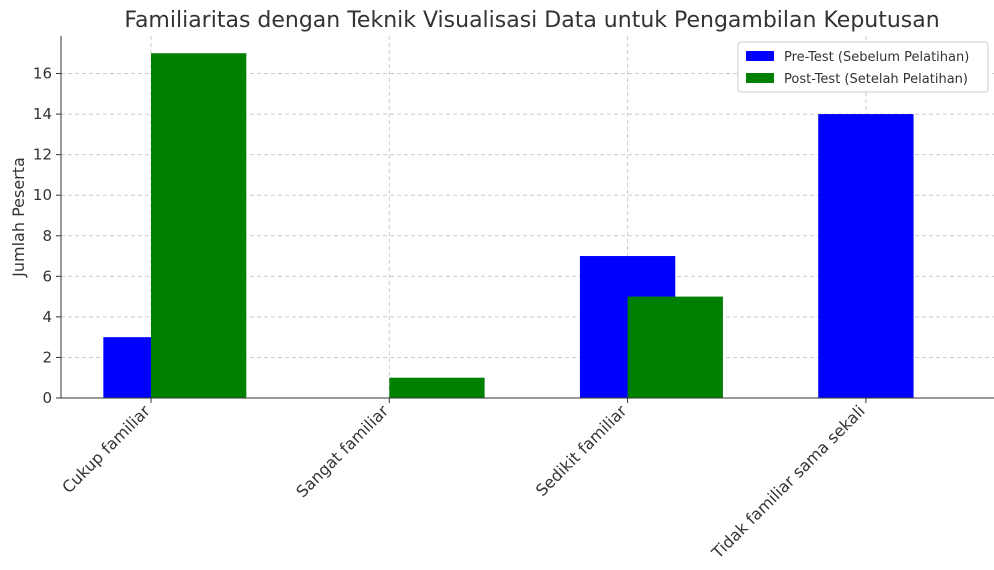  What do you see at coordinates (47, 236) in the screenshot?
I see `y-tick-label: 8` at bounding box center [47, 236].